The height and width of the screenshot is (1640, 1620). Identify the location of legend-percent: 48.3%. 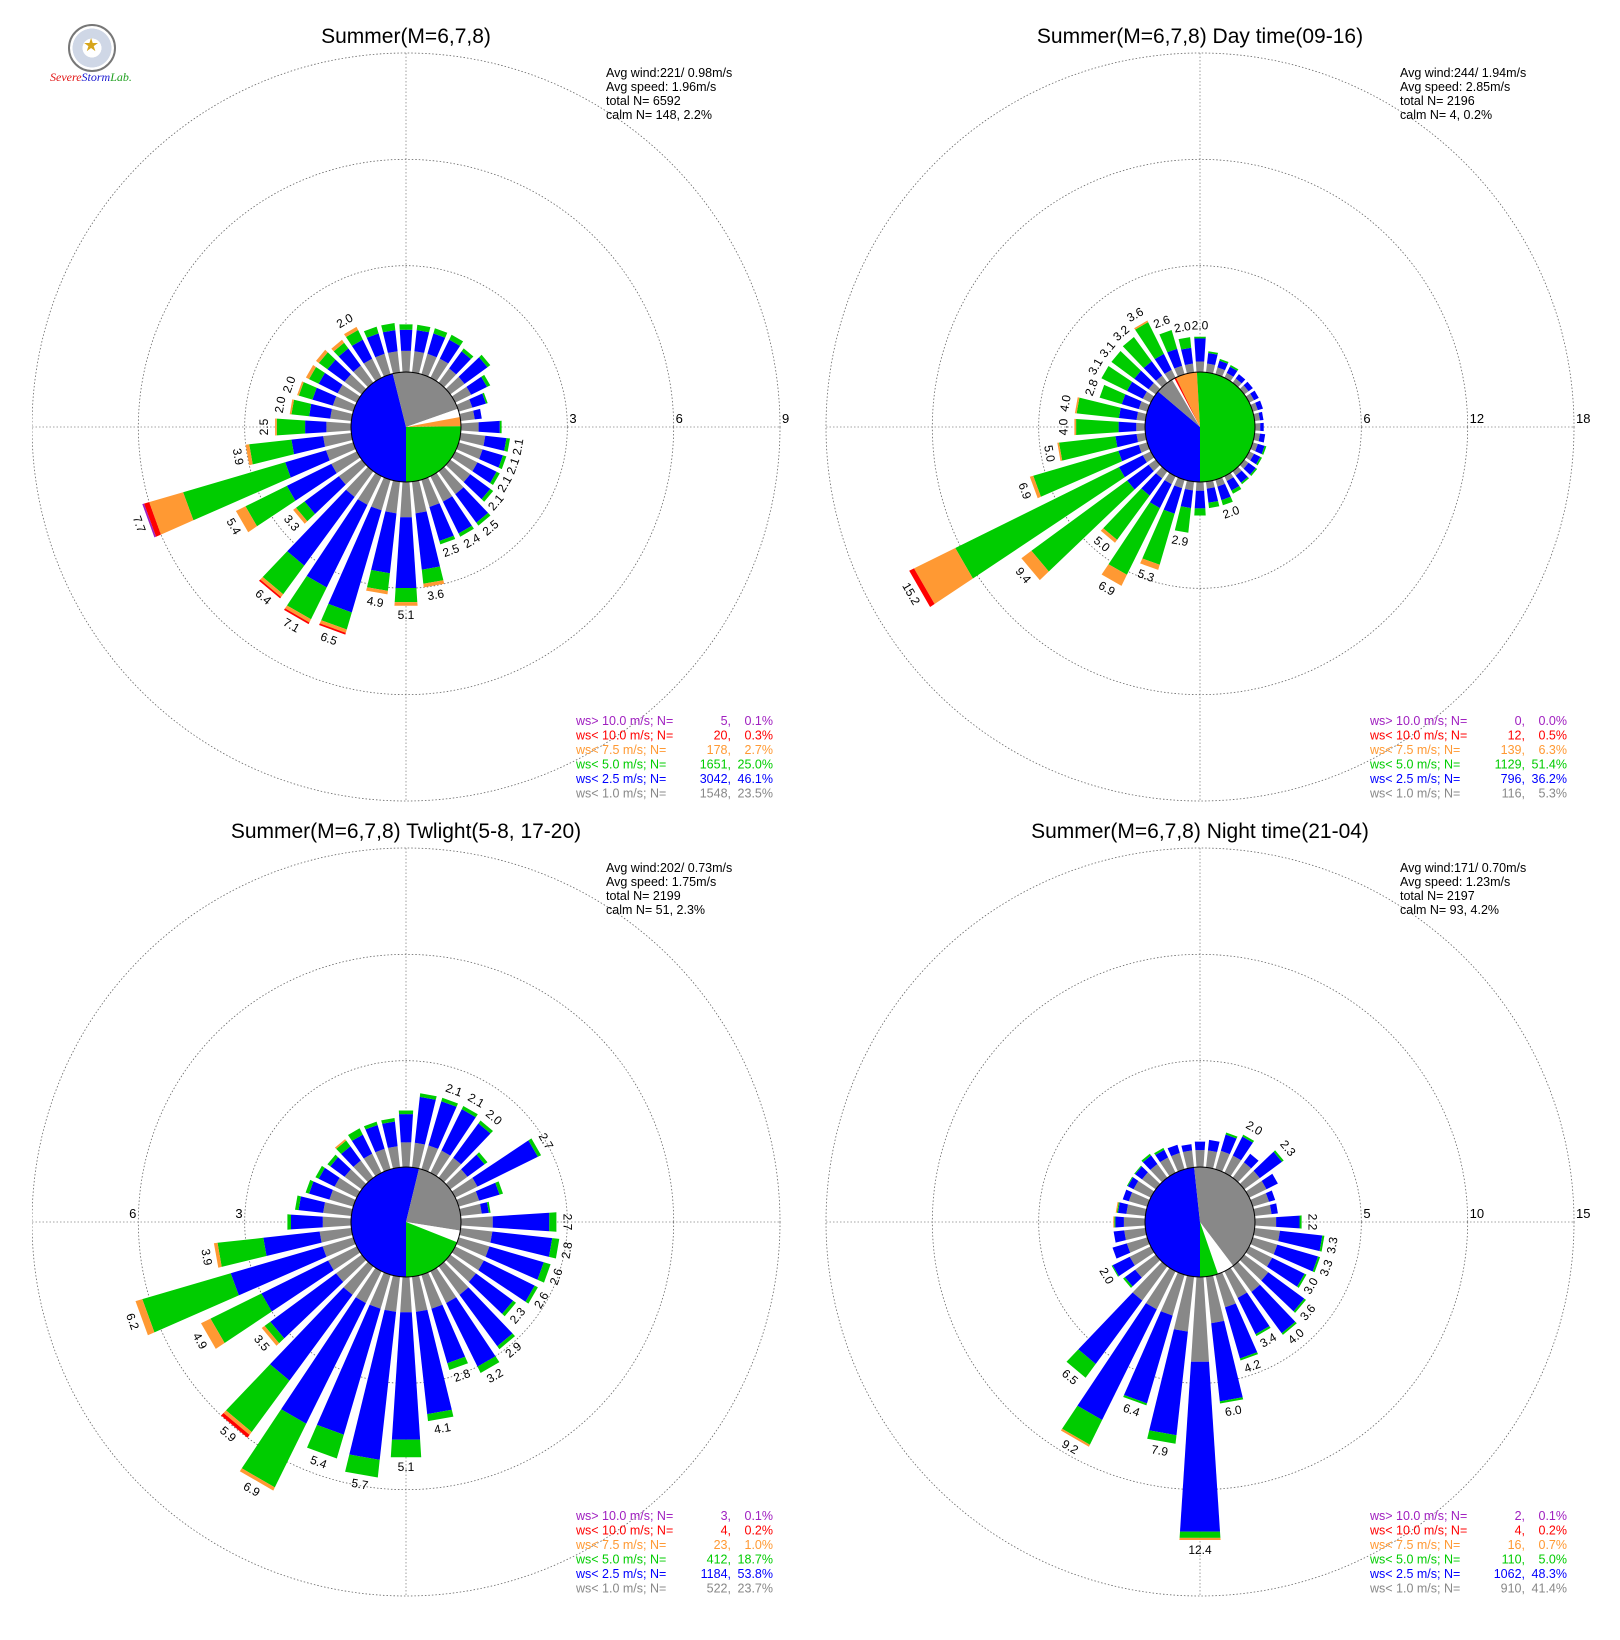
(1549, 1574).